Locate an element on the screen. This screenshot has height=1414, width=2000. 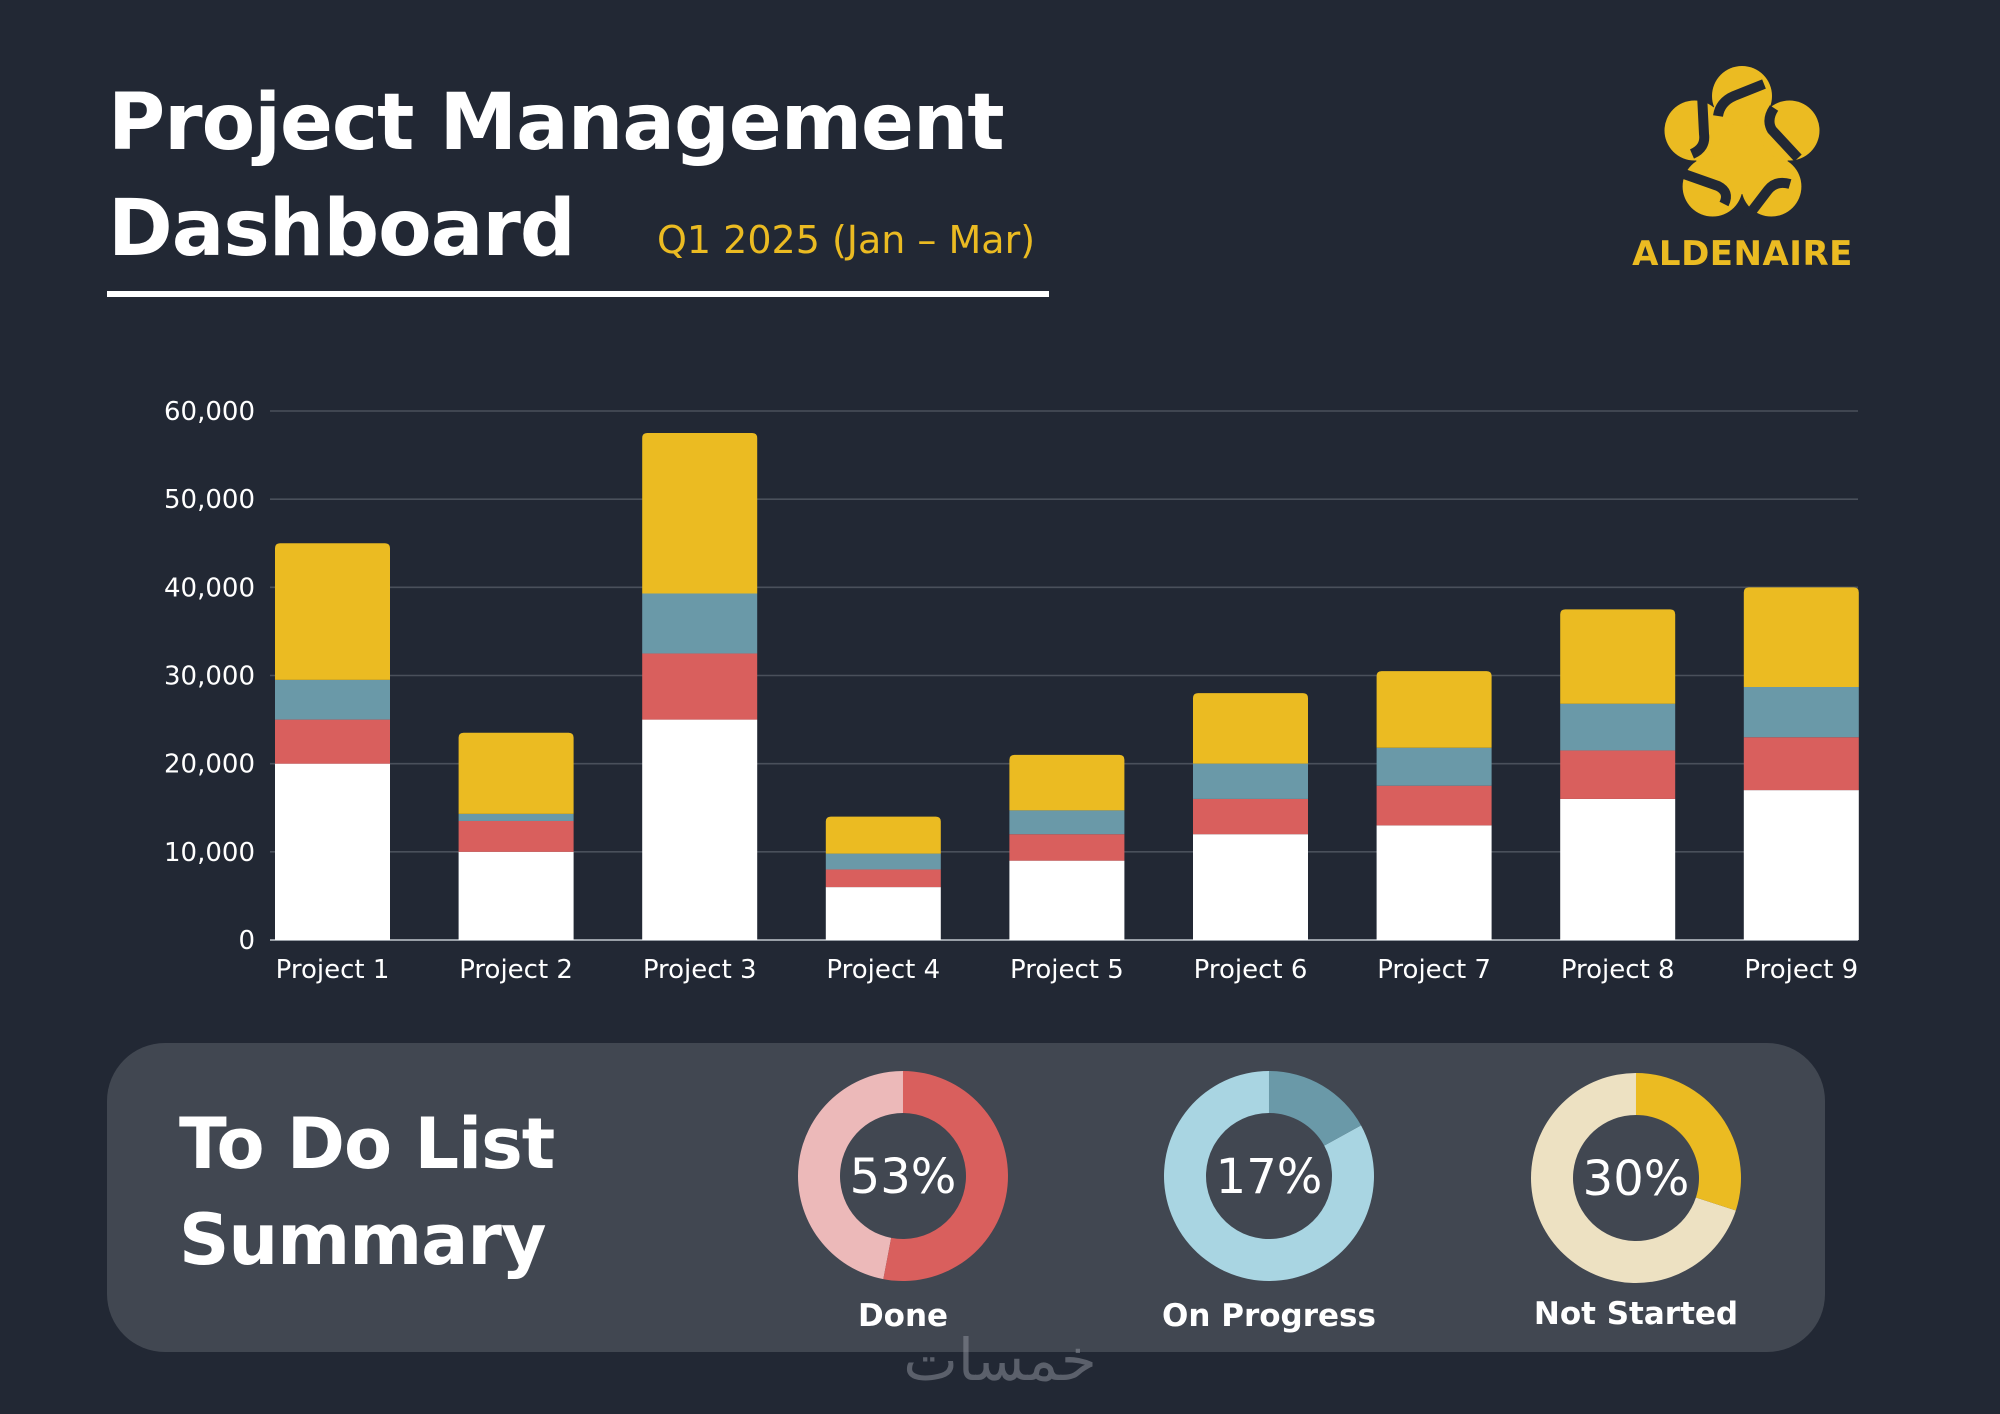
y-tick-label: 30,000 is located at coordinates (209, 677).